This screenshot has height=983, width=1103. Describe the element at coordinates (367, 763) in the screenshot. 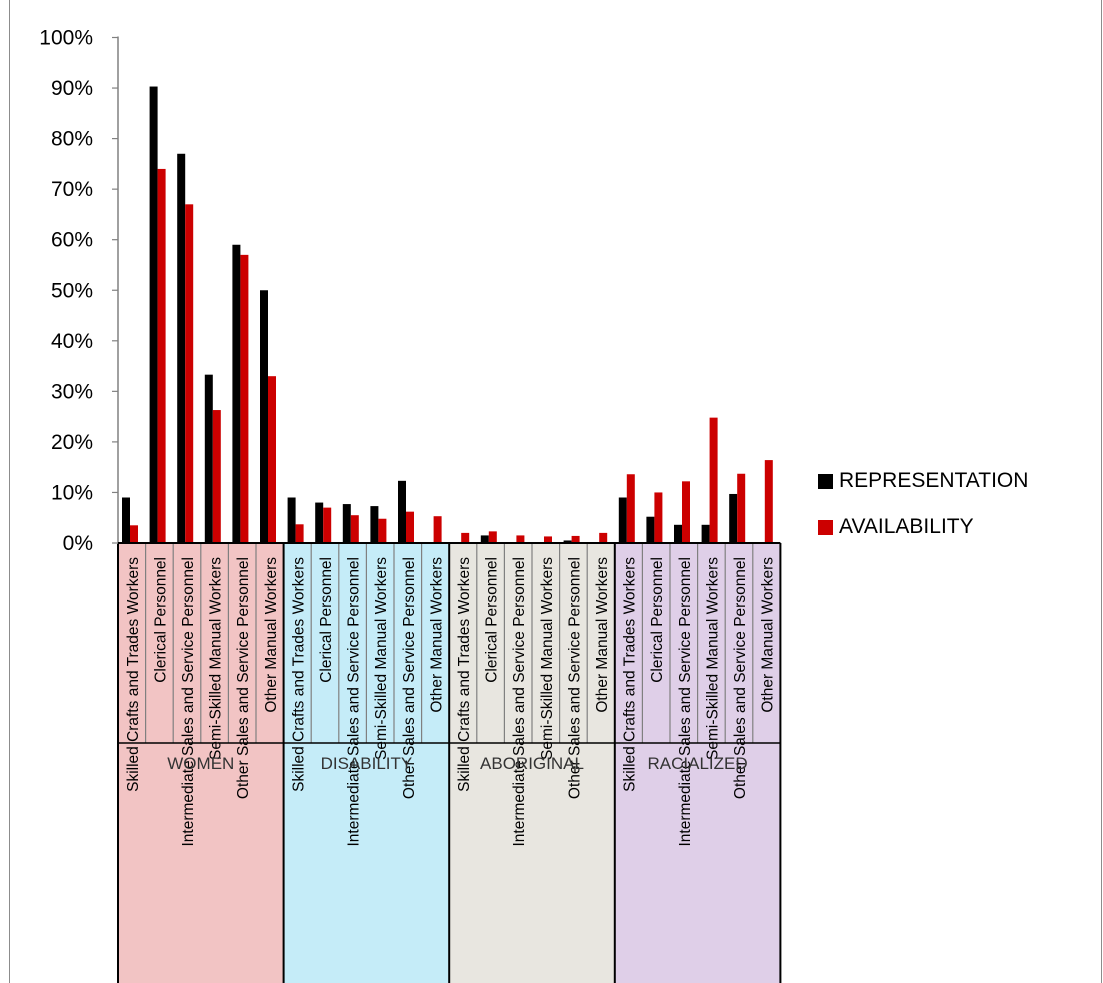

I see `group-label-disability: DISABILITY` at that location.